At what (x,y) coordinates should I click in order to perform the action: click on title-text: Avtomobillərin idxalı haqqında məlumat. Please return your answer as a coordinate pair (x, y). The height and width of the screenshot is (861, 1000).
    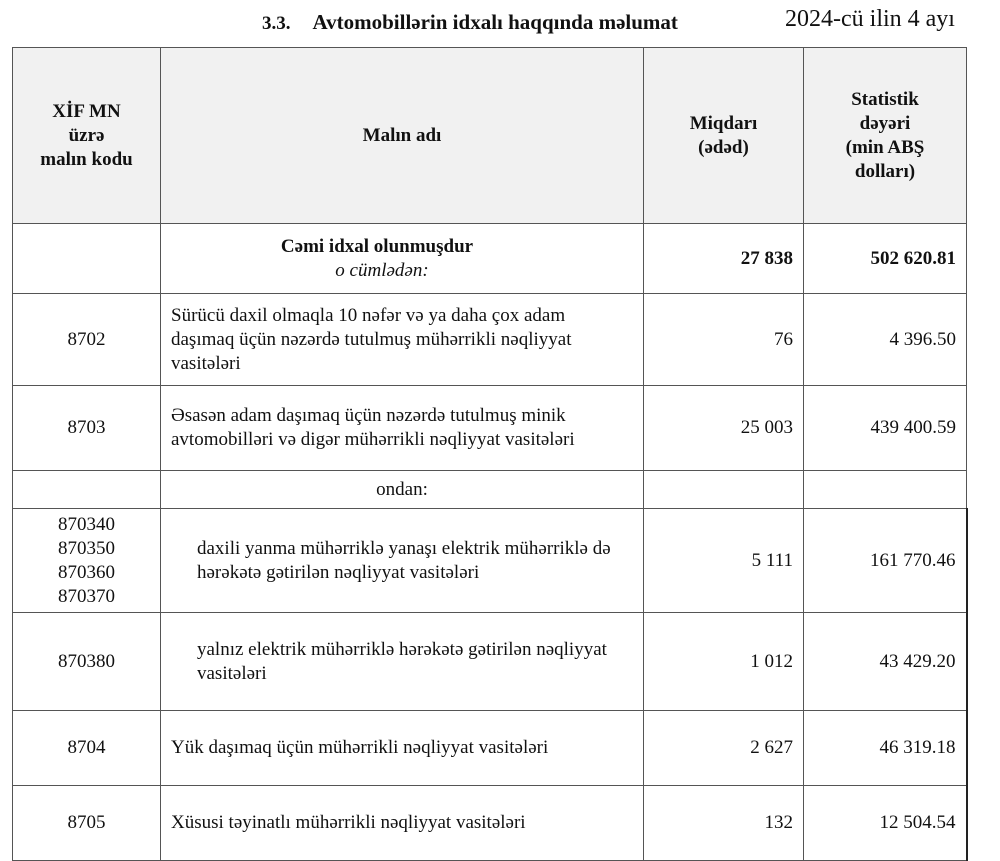
    Looking at the image, I should click on (495, 22).